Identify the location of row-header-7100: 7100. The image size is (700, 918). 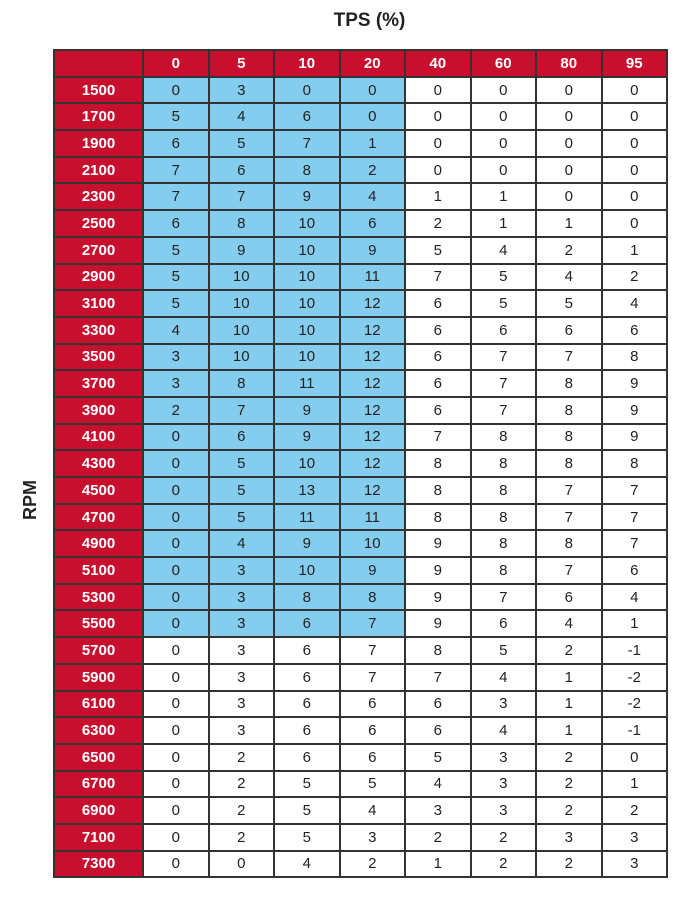
(98, 837).